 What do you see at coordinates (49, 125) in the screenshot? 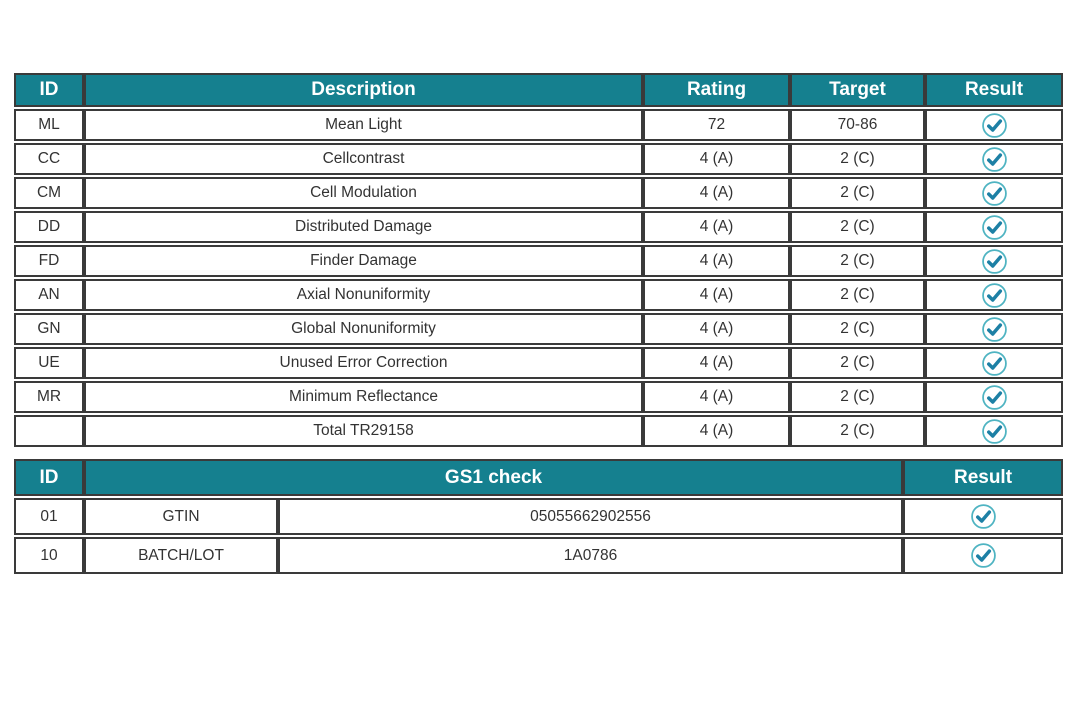
I see `cell-id: ML` at bounding box center [49, 125].